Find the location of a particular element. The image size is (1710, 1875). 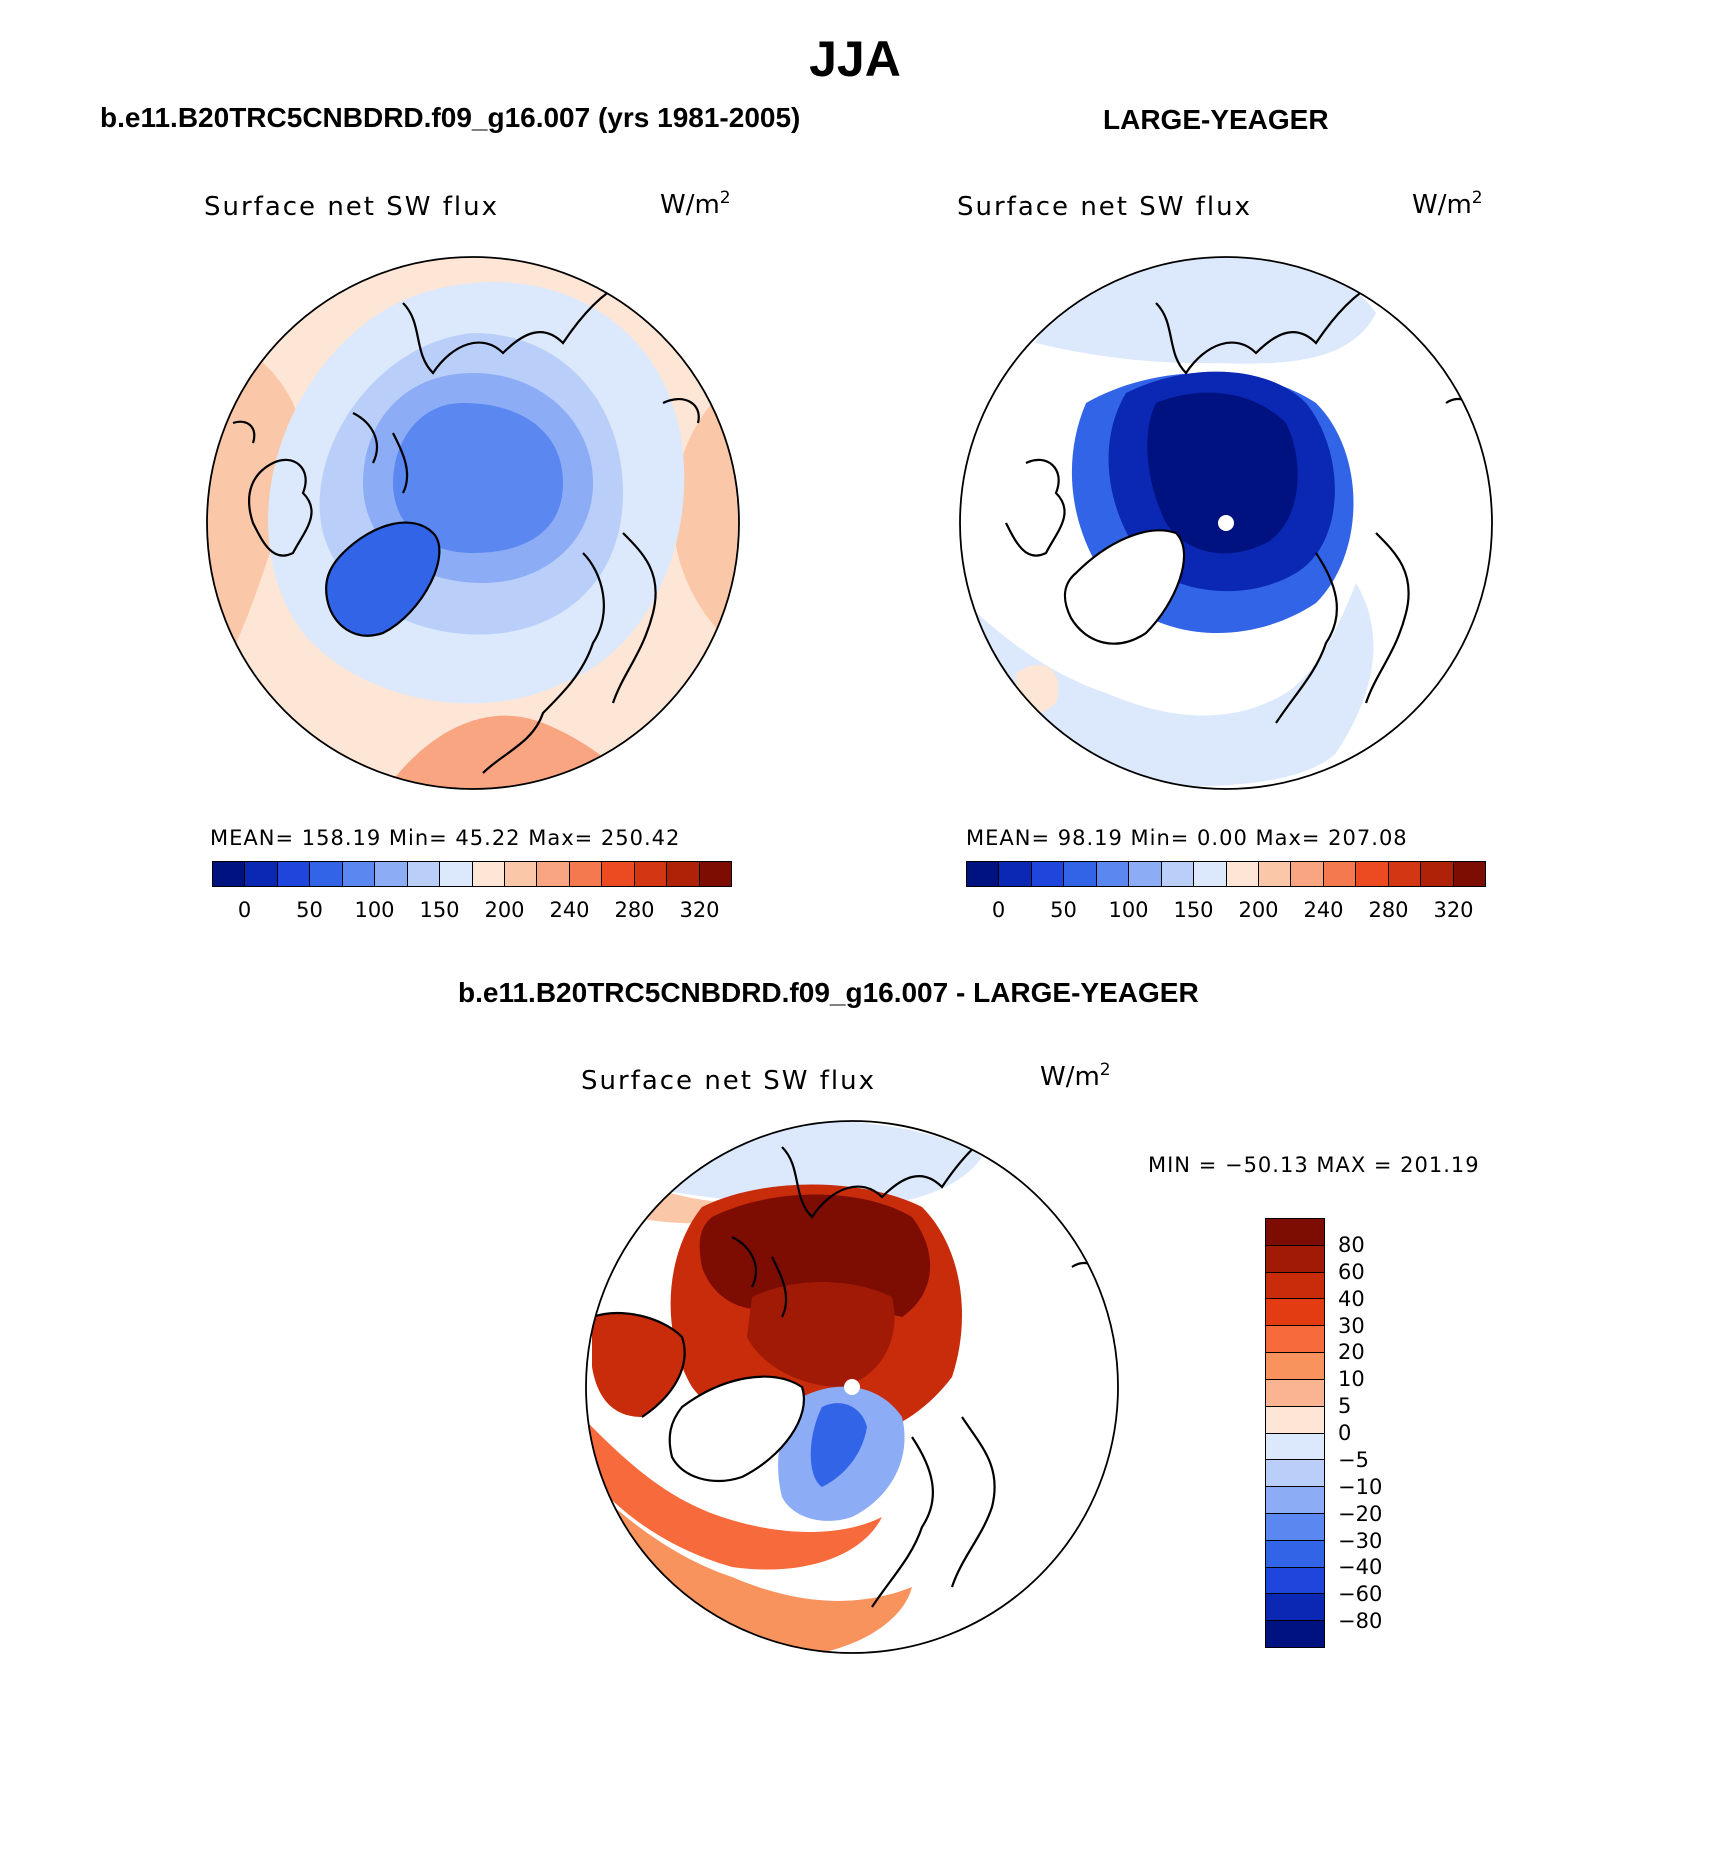

colorbar-tick-label: 150 is located at coordinates (439, 910).